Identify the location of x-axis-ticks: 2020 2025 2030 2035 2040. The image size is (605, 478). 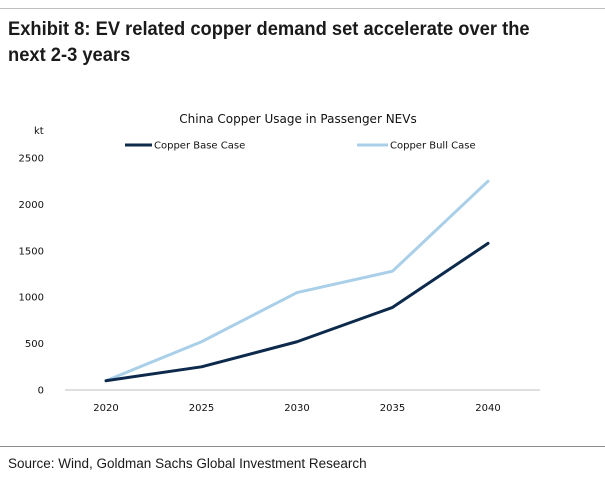
(296, 408).